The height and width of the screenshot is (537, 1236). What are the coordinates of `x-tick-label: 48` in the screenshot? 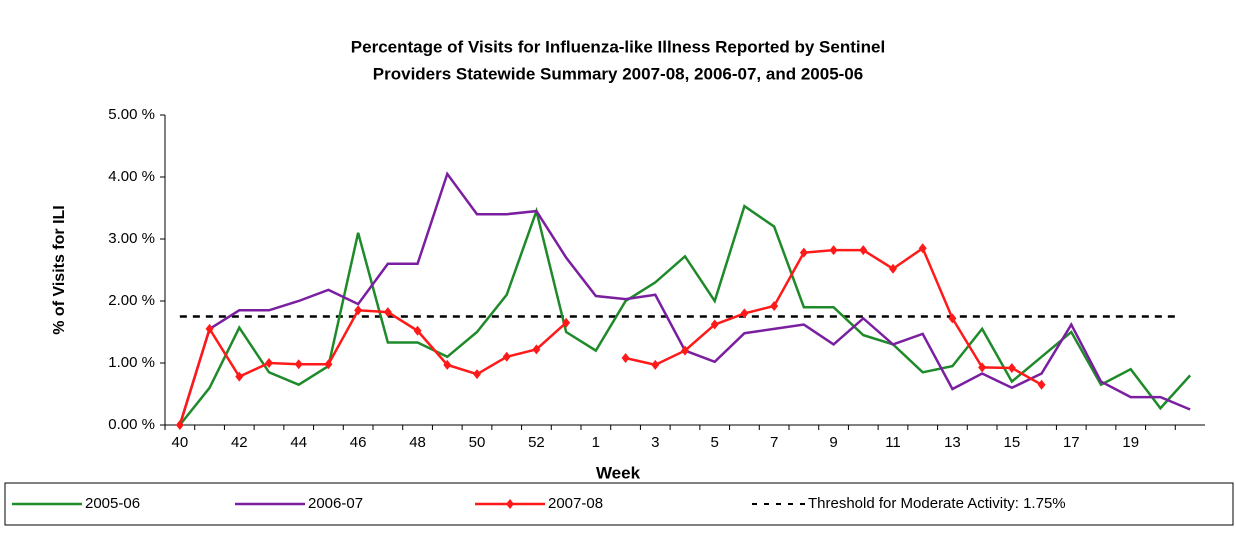 It's located at (417, 442).